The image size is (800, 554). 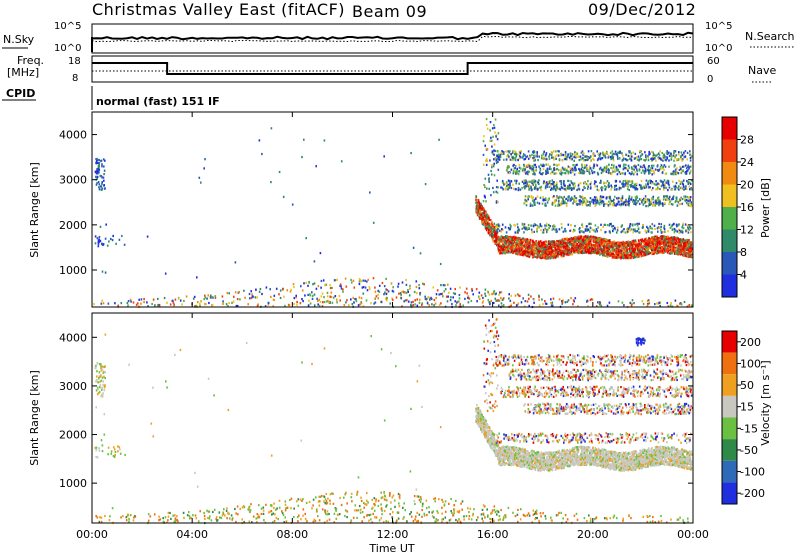 I want to click on freq-tick-top: 18, so click(x=74, y=61).